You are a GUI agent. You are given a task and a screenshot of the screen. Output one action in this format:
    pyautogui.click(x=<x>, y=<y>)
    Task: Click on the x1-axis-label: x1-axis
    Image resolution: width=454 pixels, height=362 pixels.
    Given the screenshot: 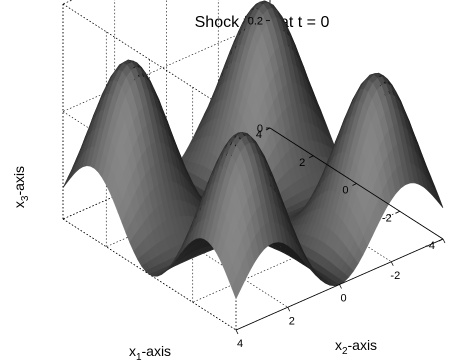 What is the action you would take?
    pyautogui.click(x=150, y=352)
    